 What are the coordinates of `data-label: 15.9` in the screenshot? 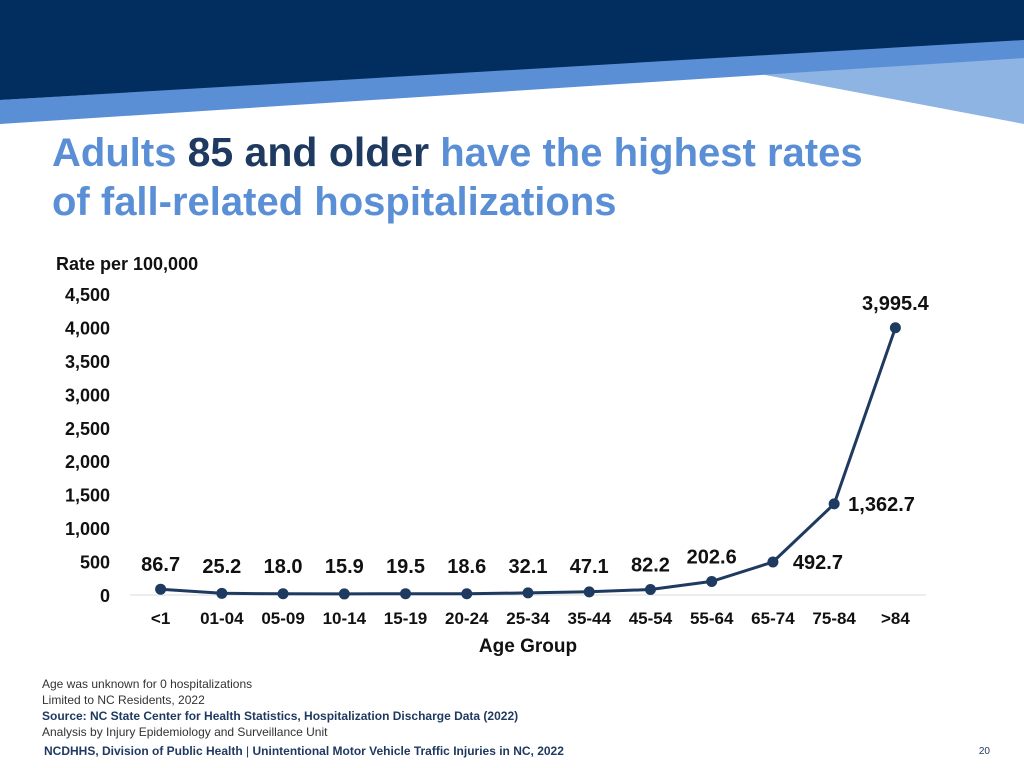 It's located at (344, 567).